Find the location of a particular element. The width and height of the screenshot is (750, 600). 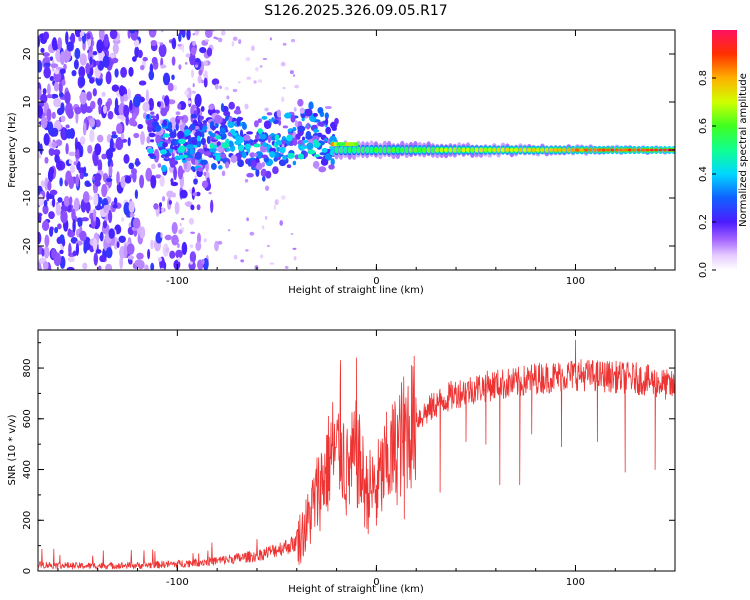

colorbar-ticks: 0.0 0.2 0.4 0.6 0.8 is located at coordinates (707, 174).